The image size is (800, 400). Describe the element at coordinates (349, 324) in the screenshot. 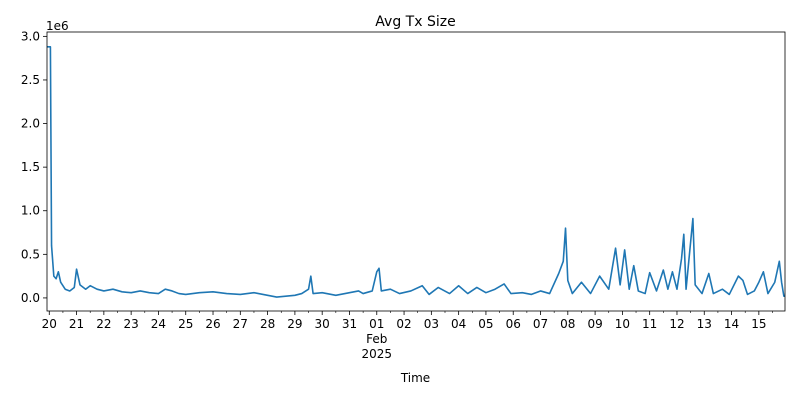

I see `x-tick-label: 31` at that location.